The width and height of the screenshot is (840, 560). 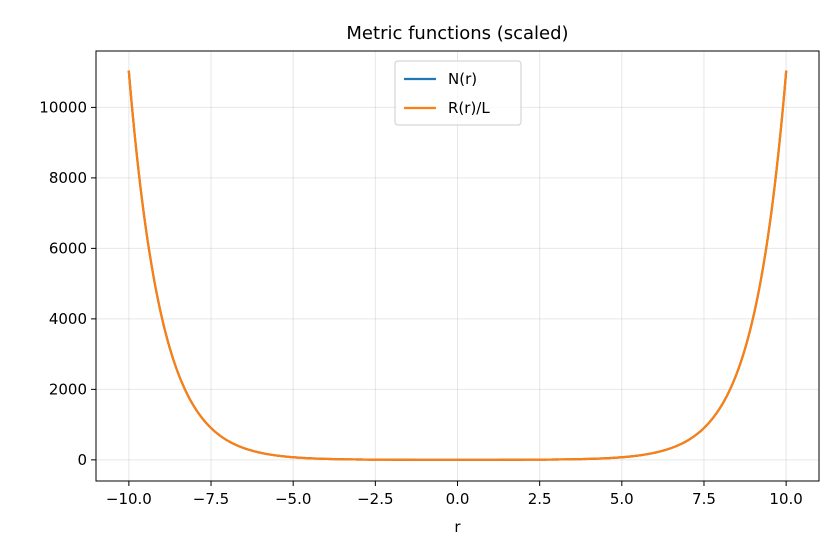 I want to click on x-tick-label: 7.5, so click(x=704, y=499).